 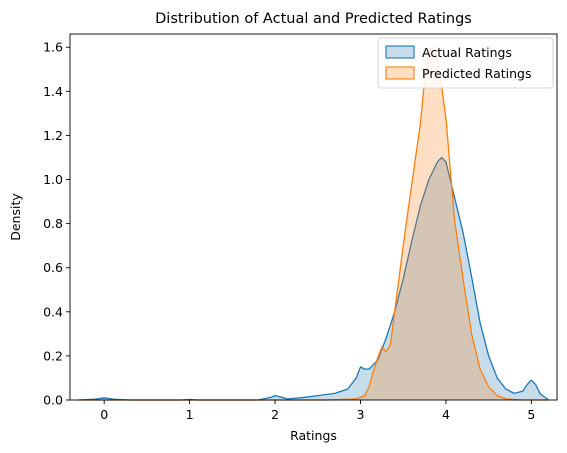 What do you see at coordinates (361, 414) in the screenshot?
I see `x-tick-label: 3` at bounding box center [361, 414].